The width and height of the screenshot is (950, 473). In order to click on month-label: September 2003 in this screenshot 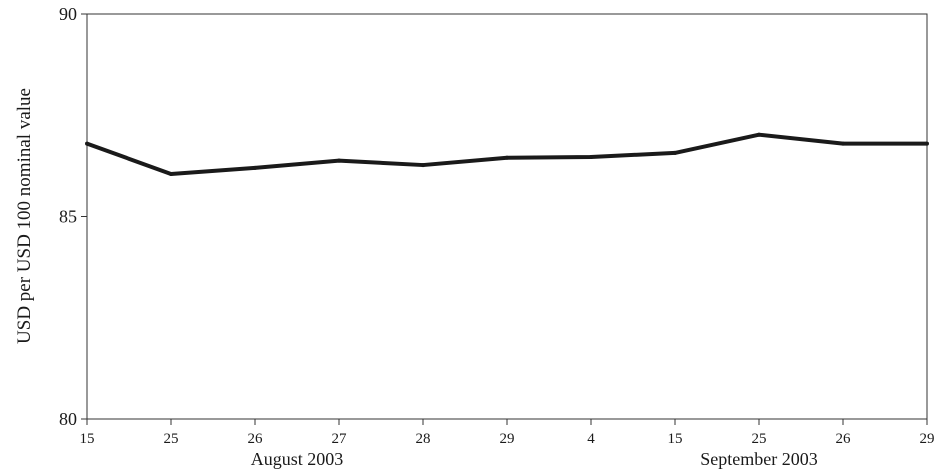, I will do `click(758, 459)`.